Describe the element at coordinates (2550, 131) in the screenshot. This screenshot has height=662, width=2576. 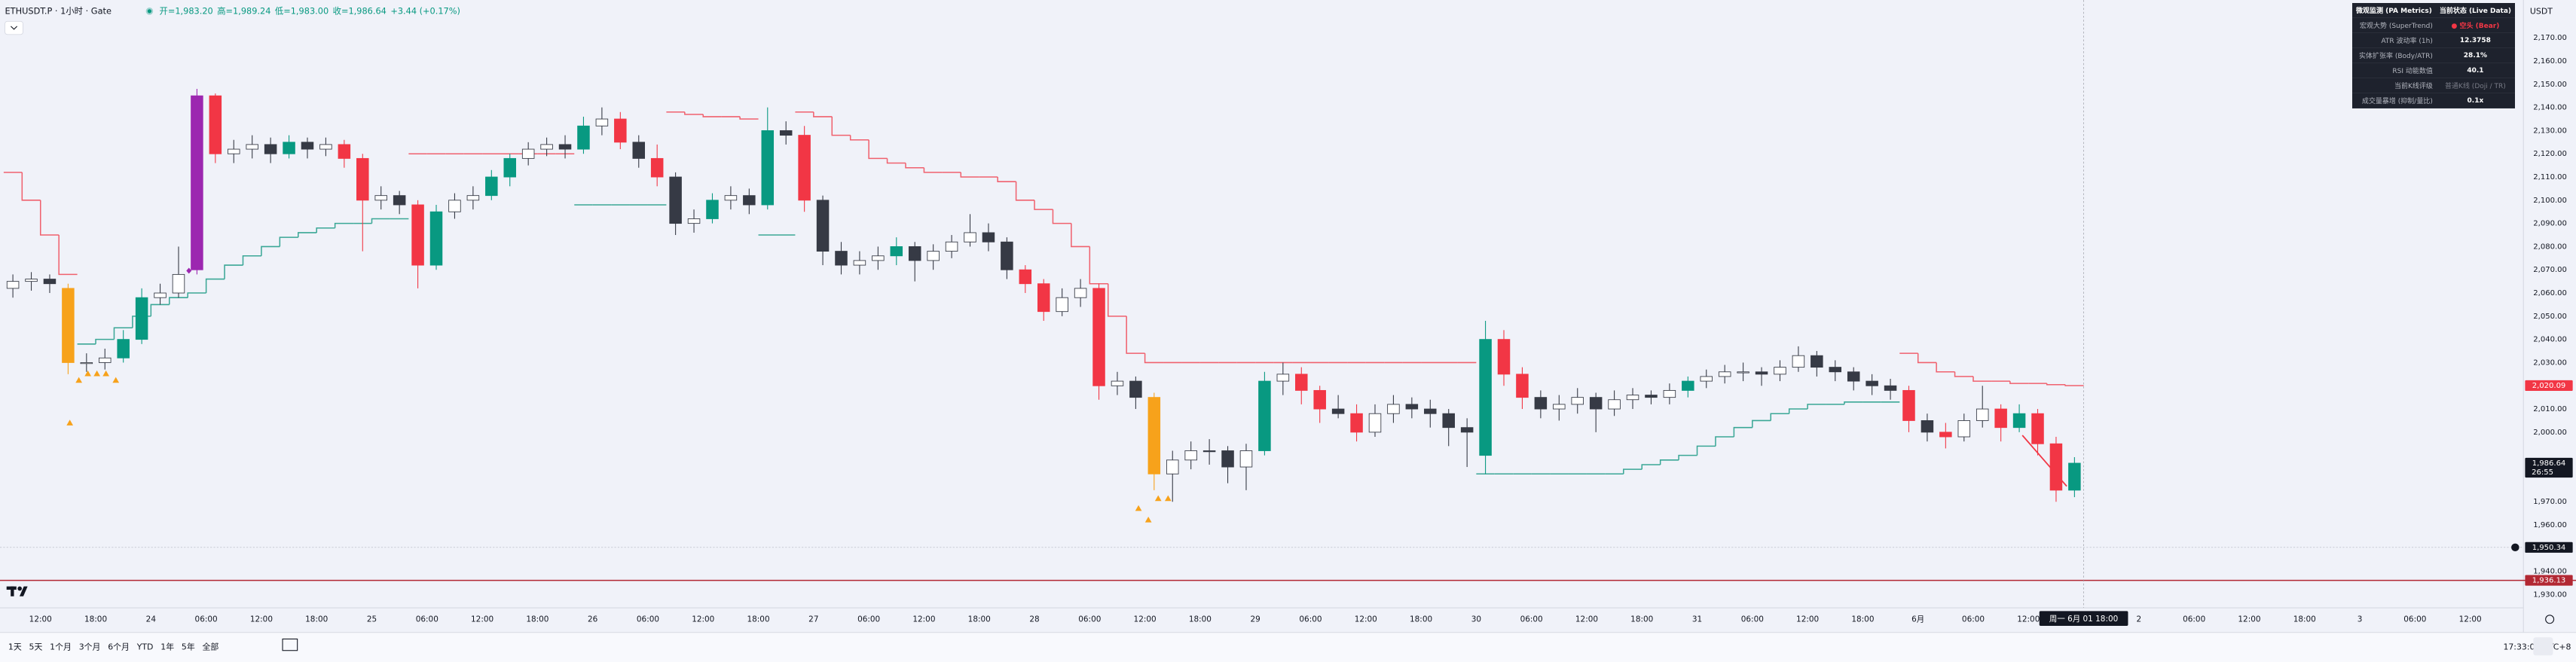
I see `y-tick-label: 2,130.00` at that location.